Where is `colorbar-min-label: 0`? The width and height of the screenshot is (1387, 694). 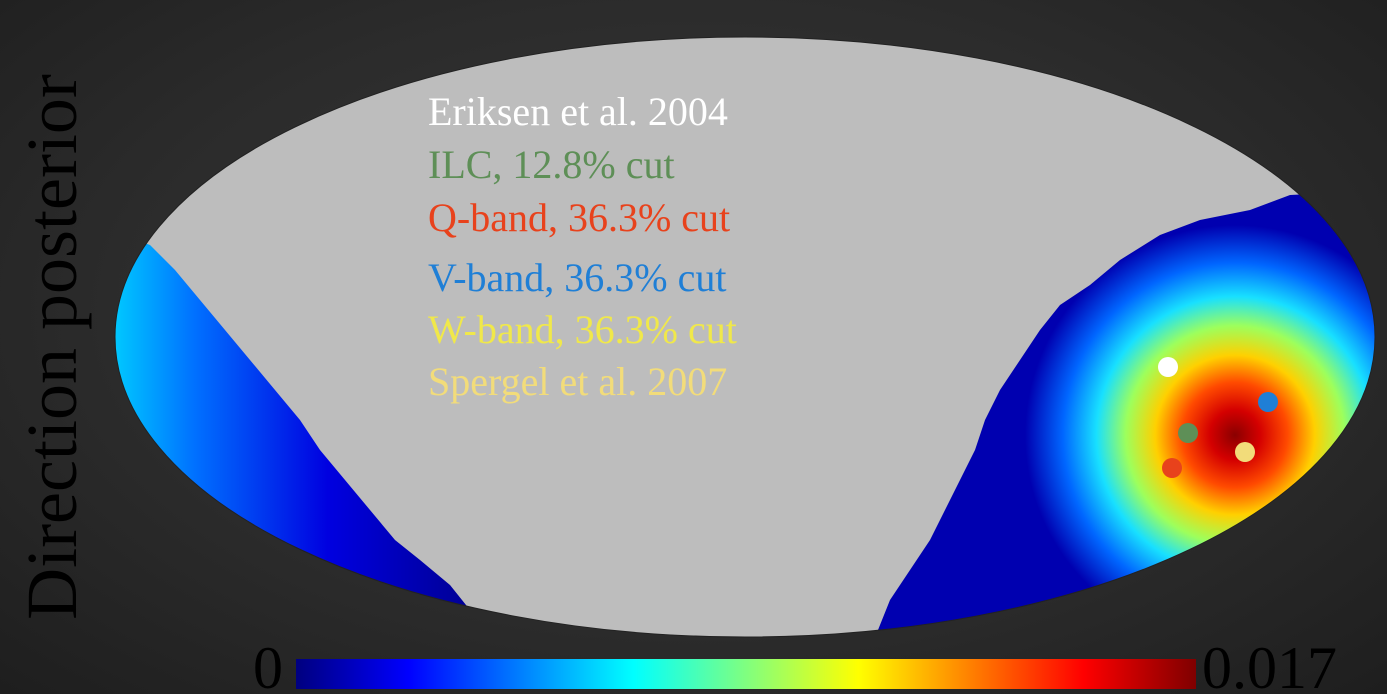
colorbar-min-label: 0 is located at coordinates (268, 664).